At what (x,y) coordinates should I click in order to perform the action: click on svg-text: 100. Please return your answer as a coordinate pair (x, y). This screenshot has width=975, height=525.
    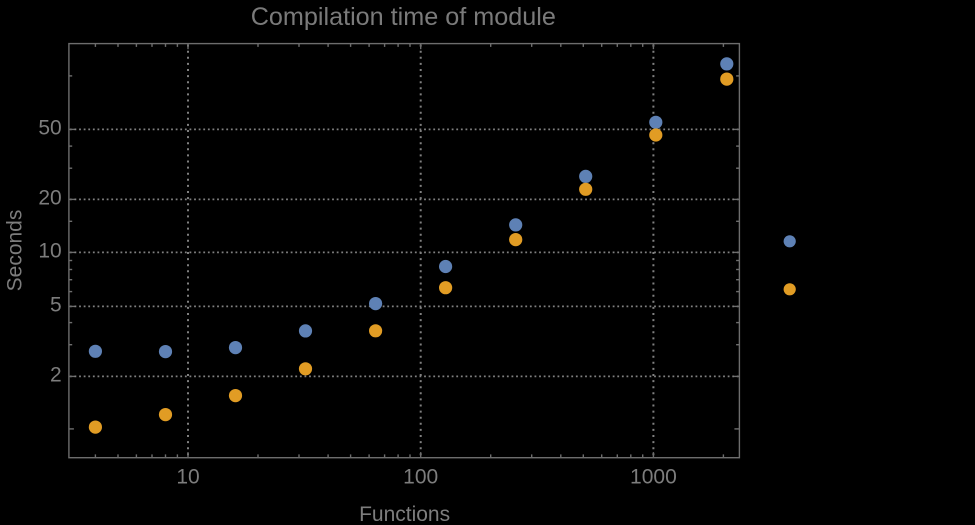
    Looking at the image, I should click on (420, 476).